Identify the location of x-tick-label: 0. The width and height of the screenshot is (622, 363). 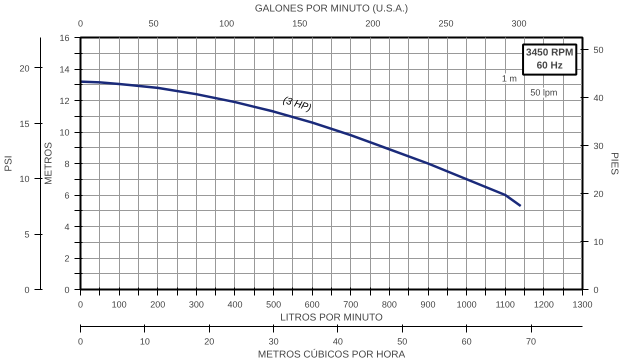
(81, 305).